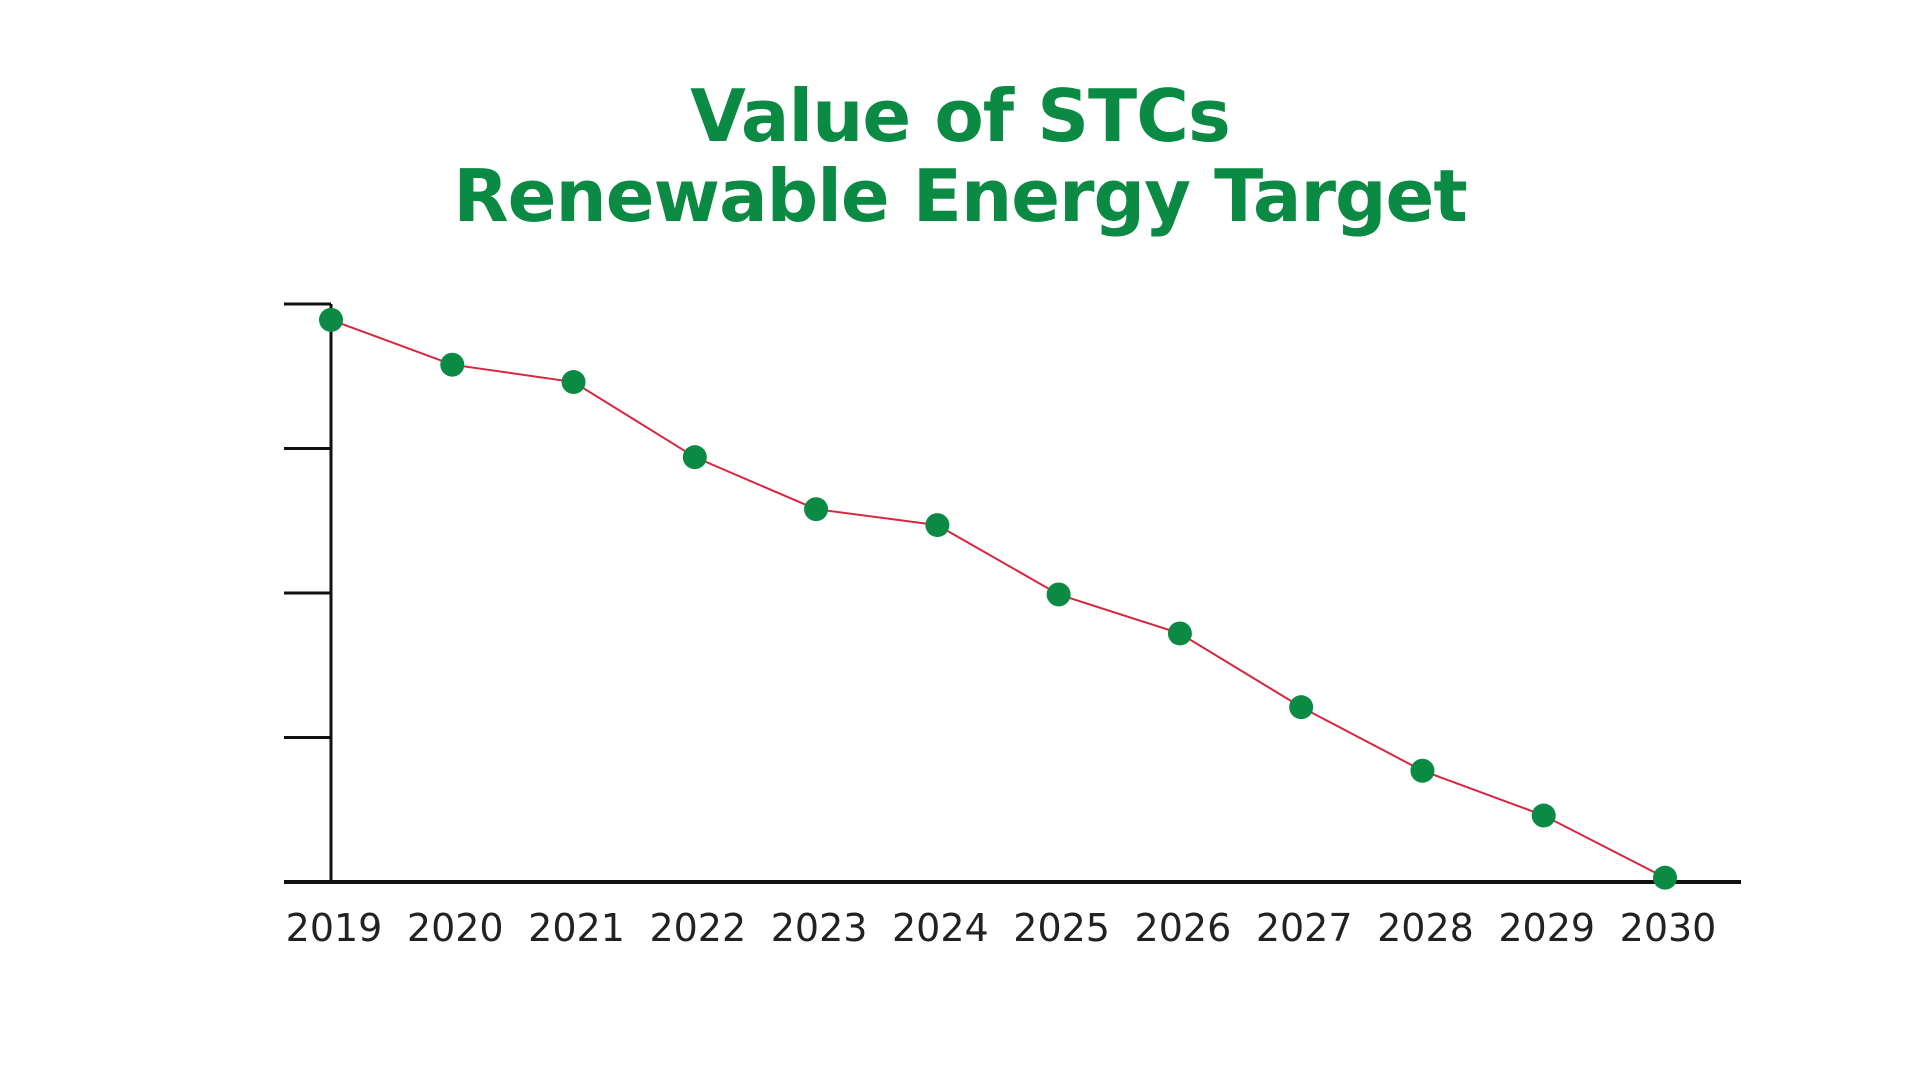 The width and height of the screenshot is (1920, 1080). I want to click on chart-subtitle: Renewable Energy Target, so click(960, 196).